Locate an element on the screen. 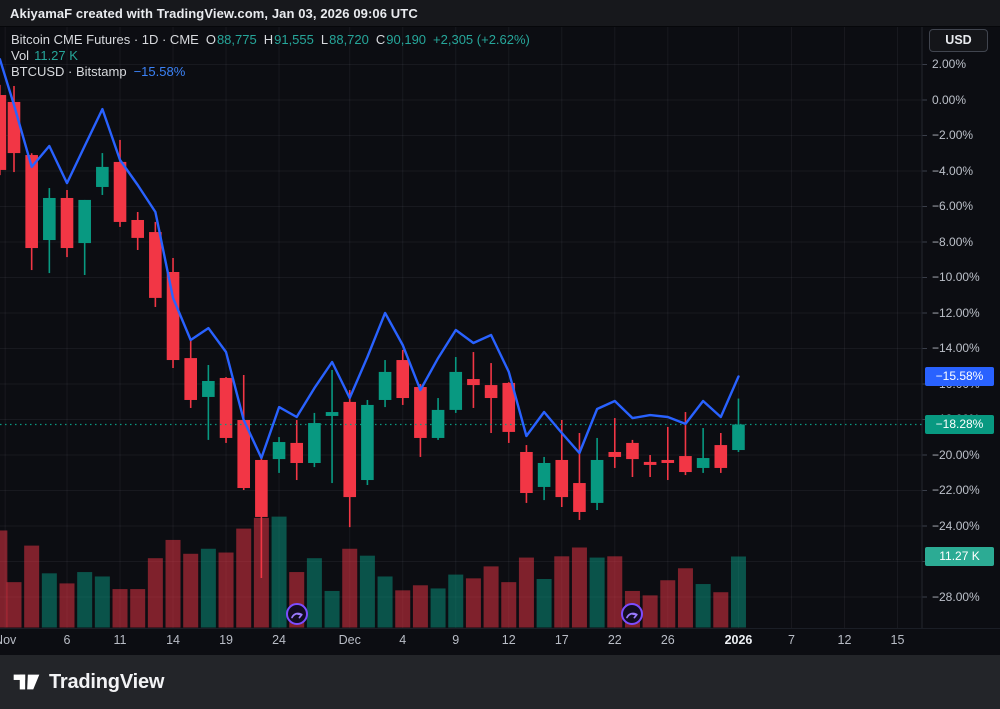 This screenshot has width=1000, height=709. time-axis-label: 17 is located at coordinates (561, 640).